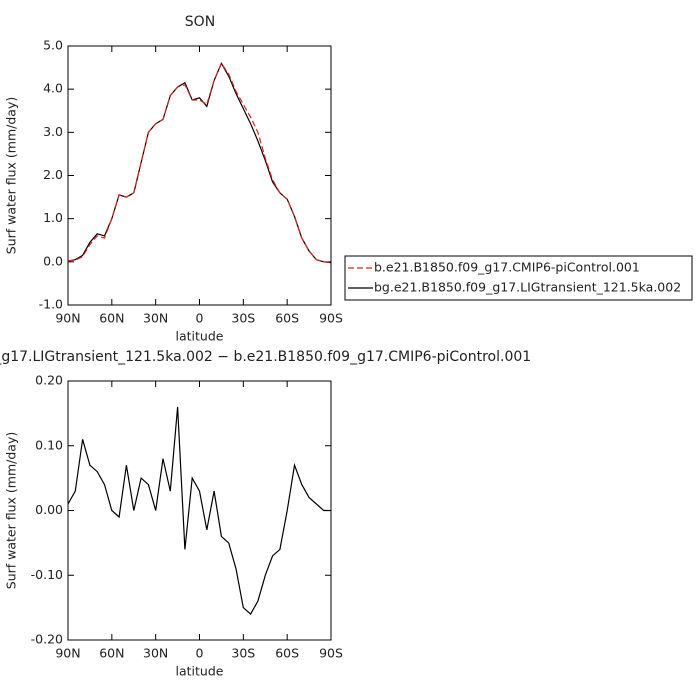  Describe the element at coordinates (507, 267) in the screenshot. I see `legend-label: b.e21.B1850.f09_g17.CMIP6-piControl.001` at that location.